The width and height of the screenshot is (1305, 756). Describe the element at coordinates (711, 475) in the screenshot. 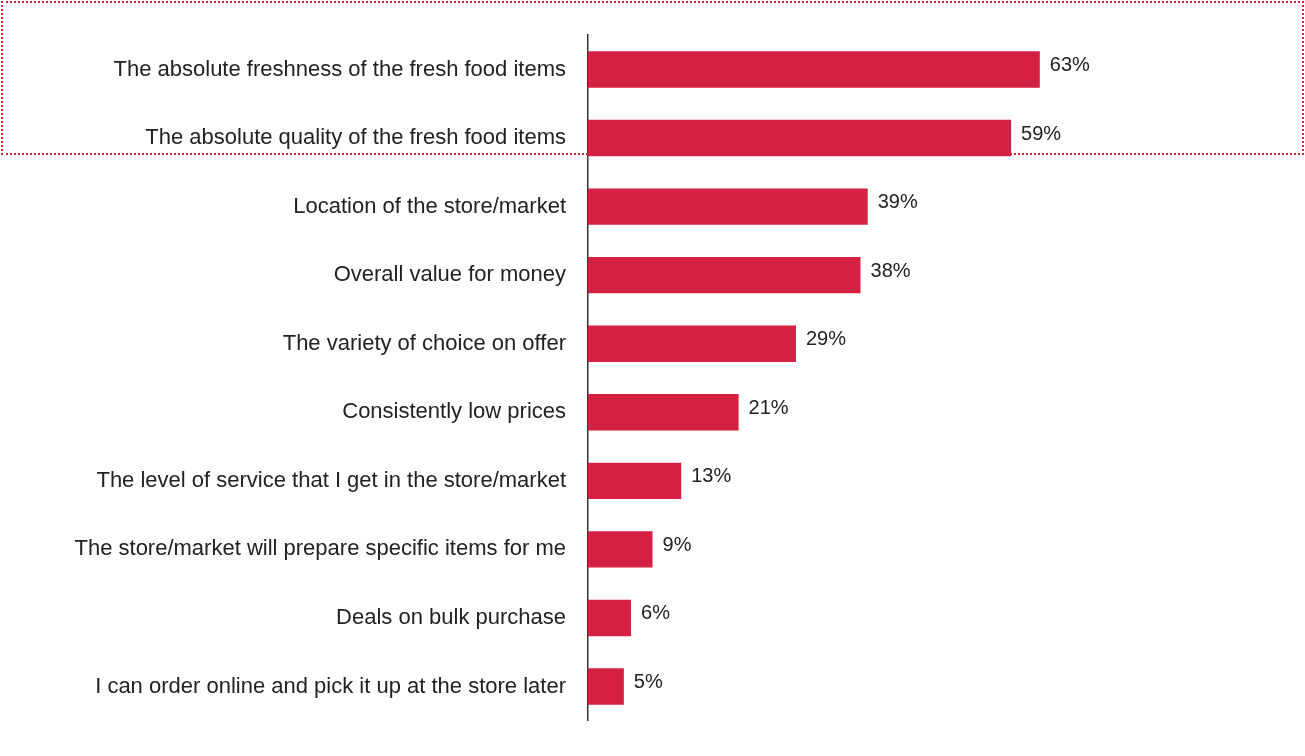

I see `data-label: 13%` at that location.